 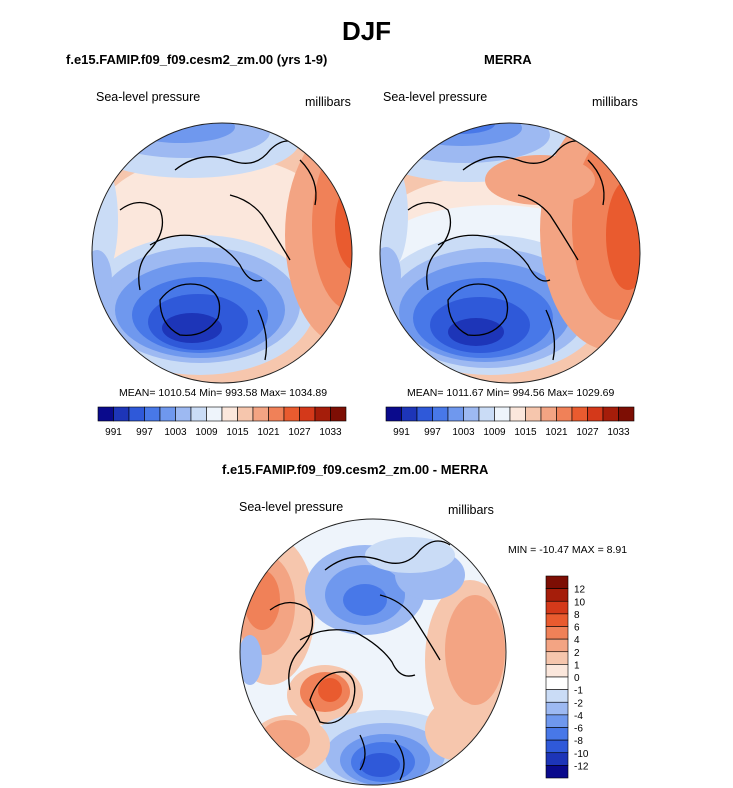 I want to click on diff-variable-label: Sea-level pressure, so click(x=291, y=507).